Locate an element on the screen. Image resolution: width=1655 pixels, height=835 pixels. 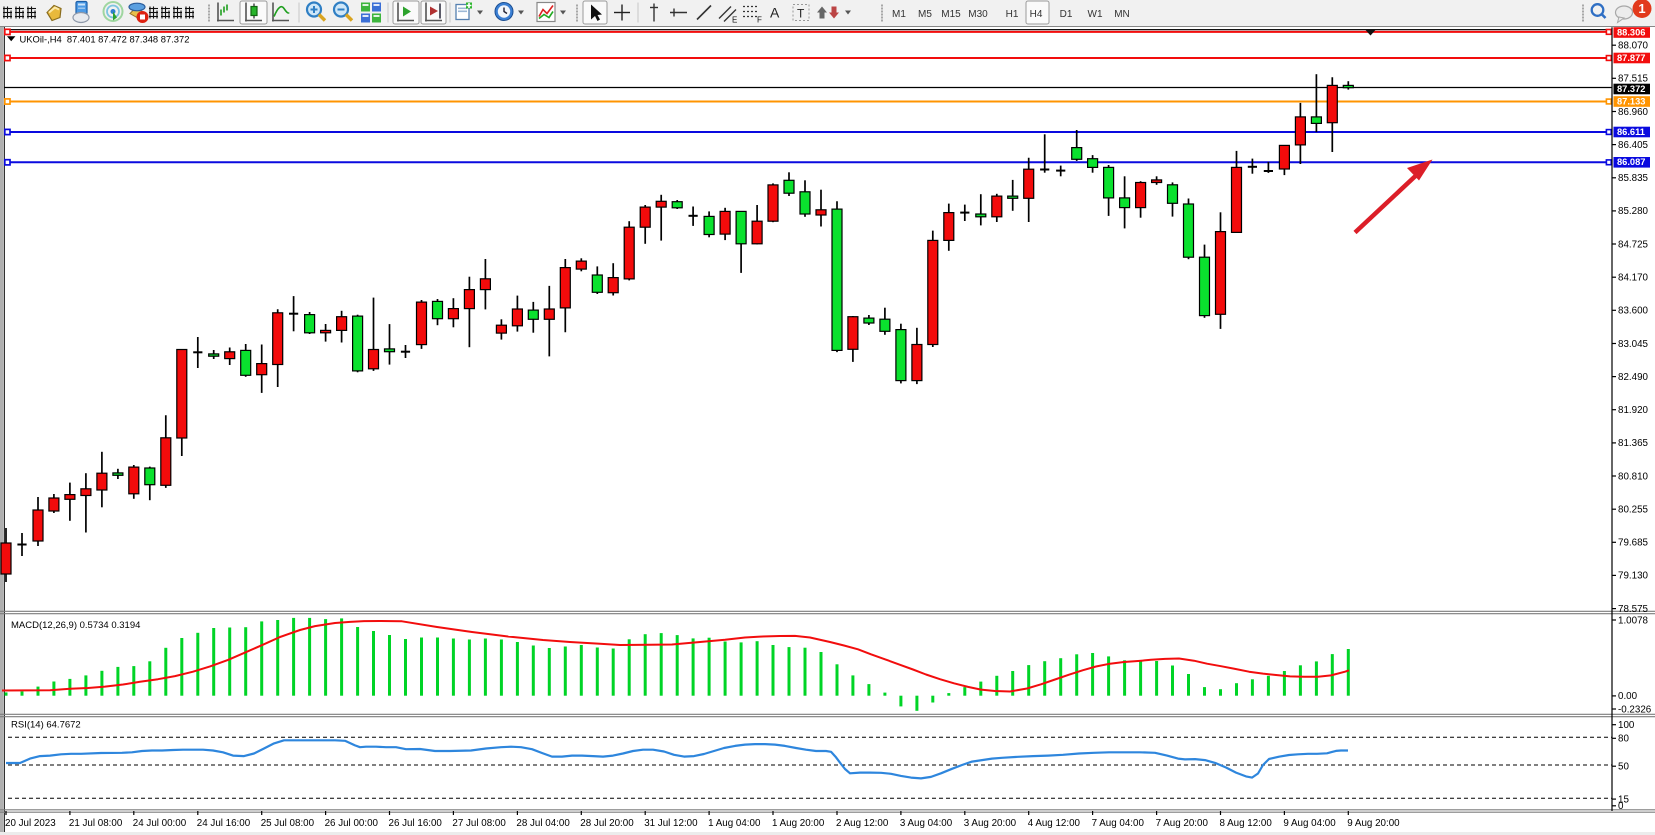
svg-text: 85.835 is located at coordinates (1633, 178).